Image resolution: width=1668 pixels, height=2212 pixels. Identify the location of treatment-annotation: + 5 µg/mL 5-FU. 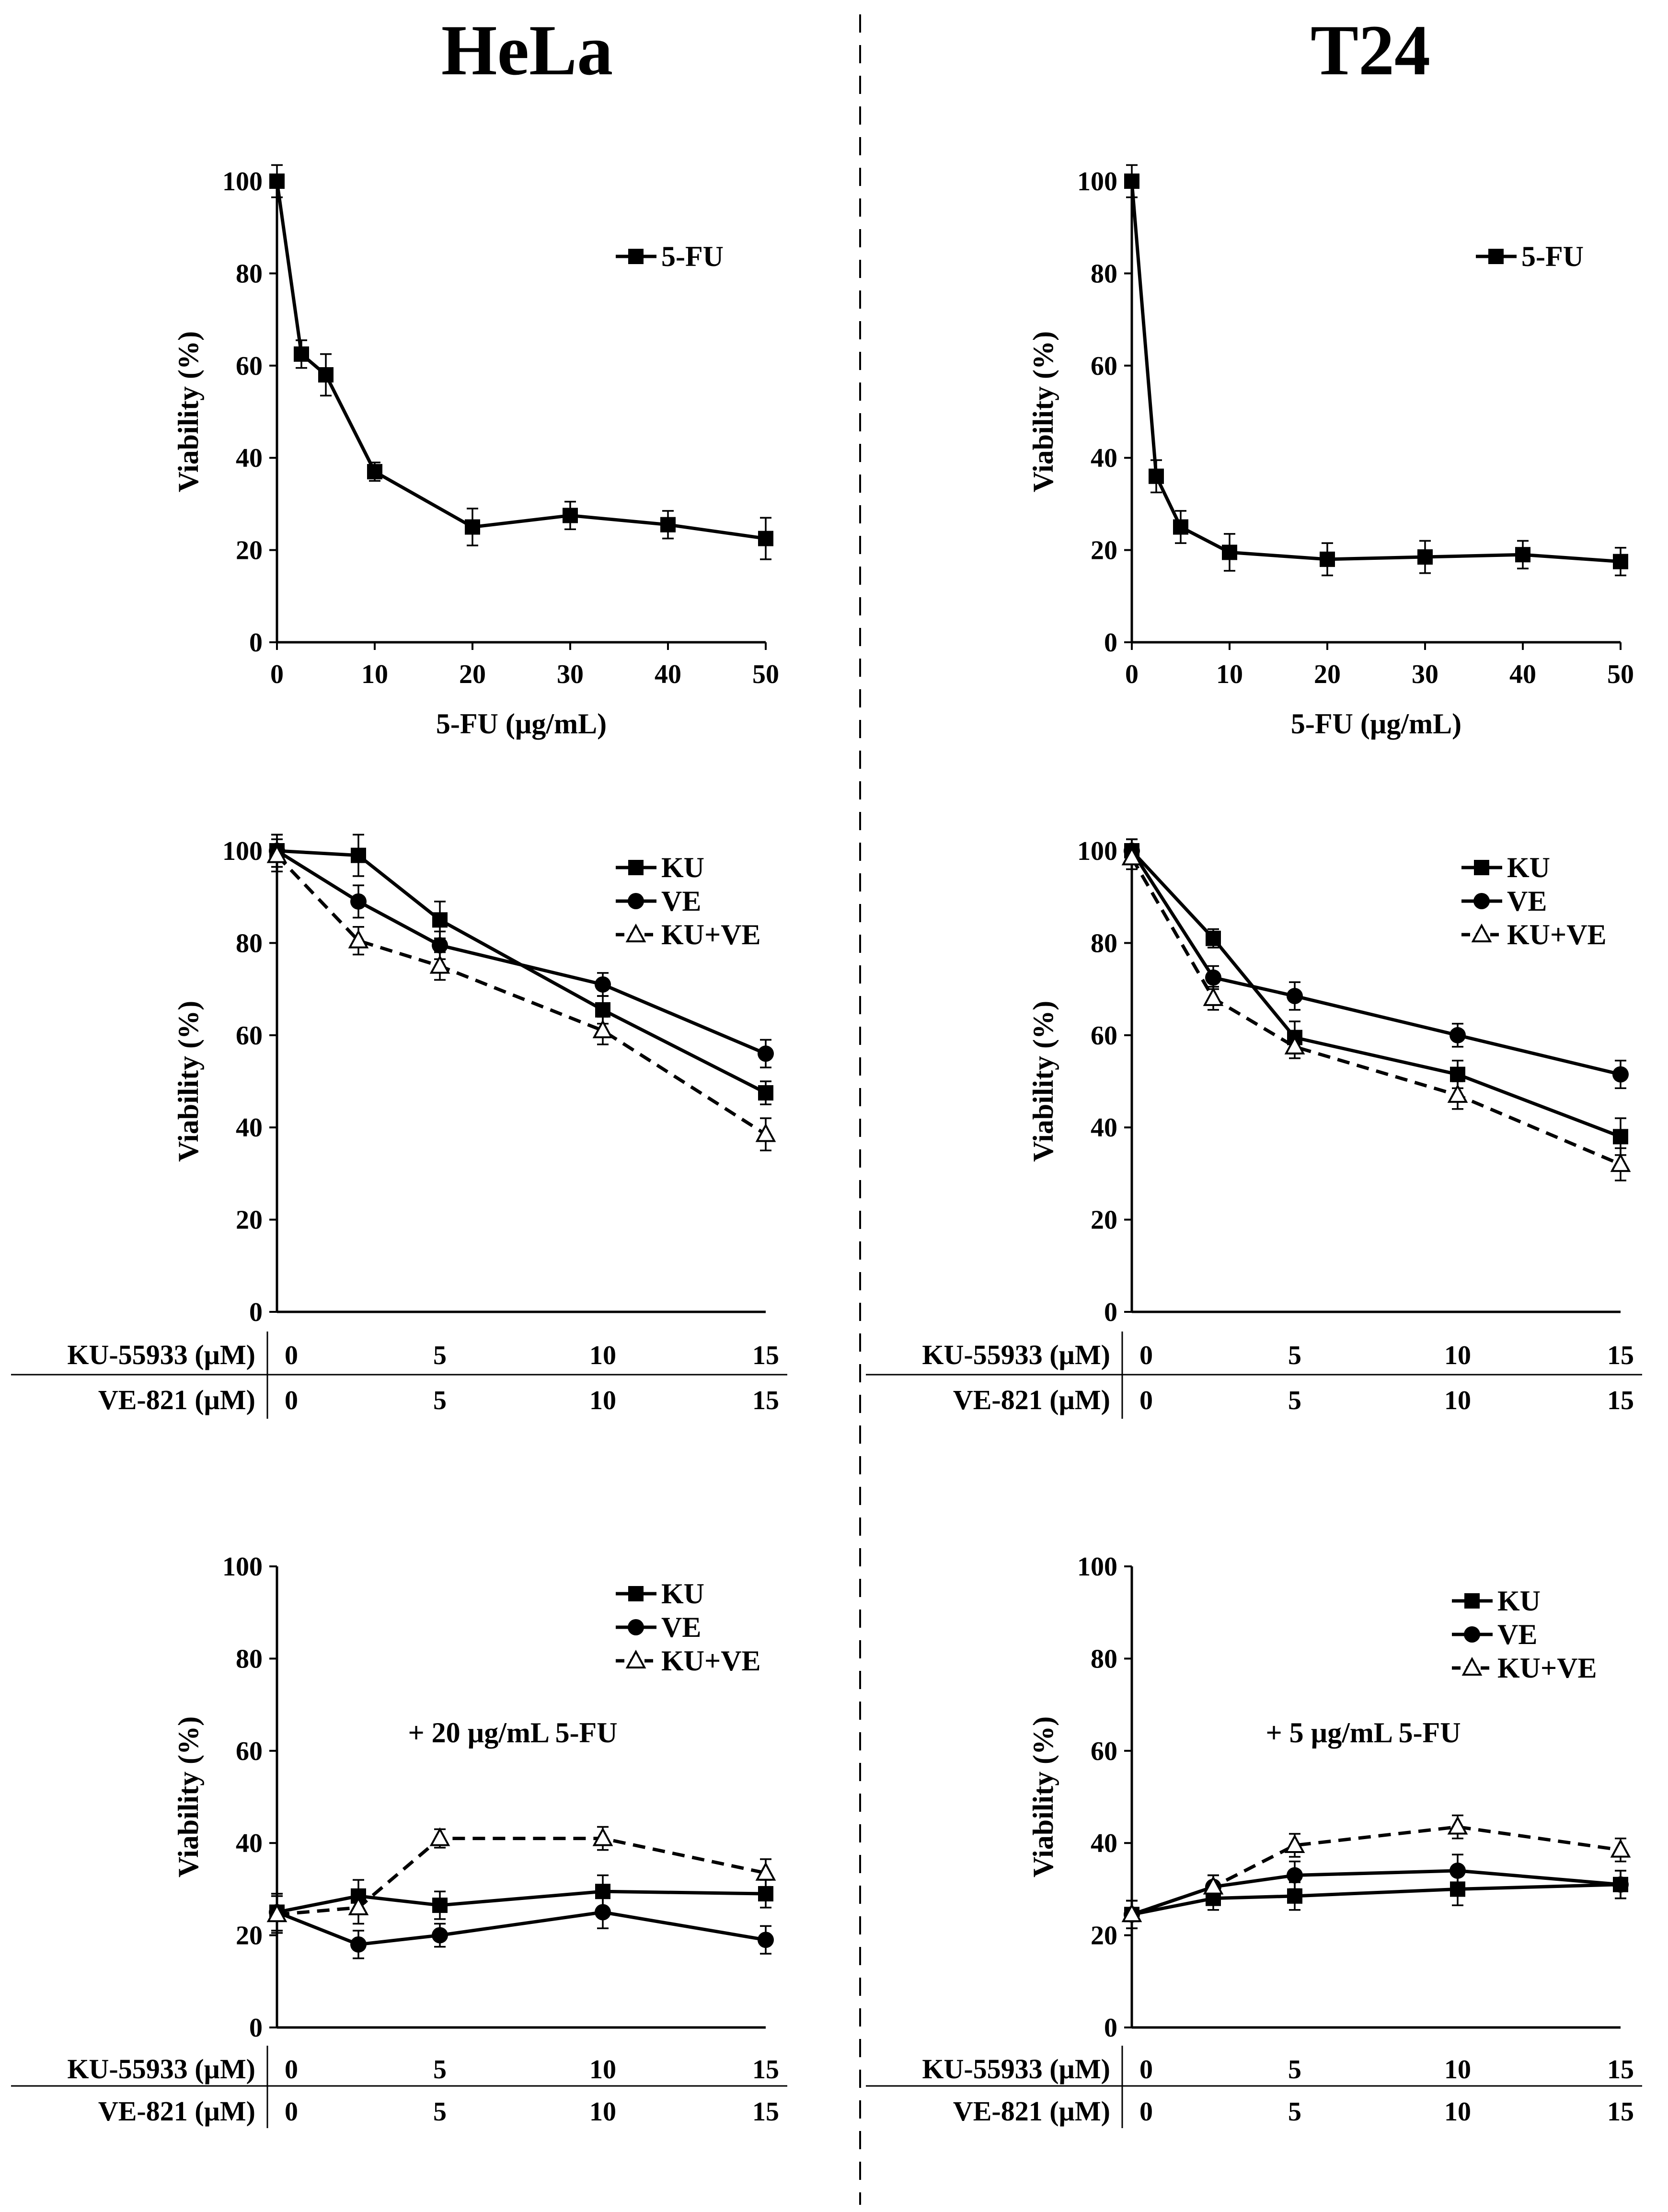
(1363, 1733).